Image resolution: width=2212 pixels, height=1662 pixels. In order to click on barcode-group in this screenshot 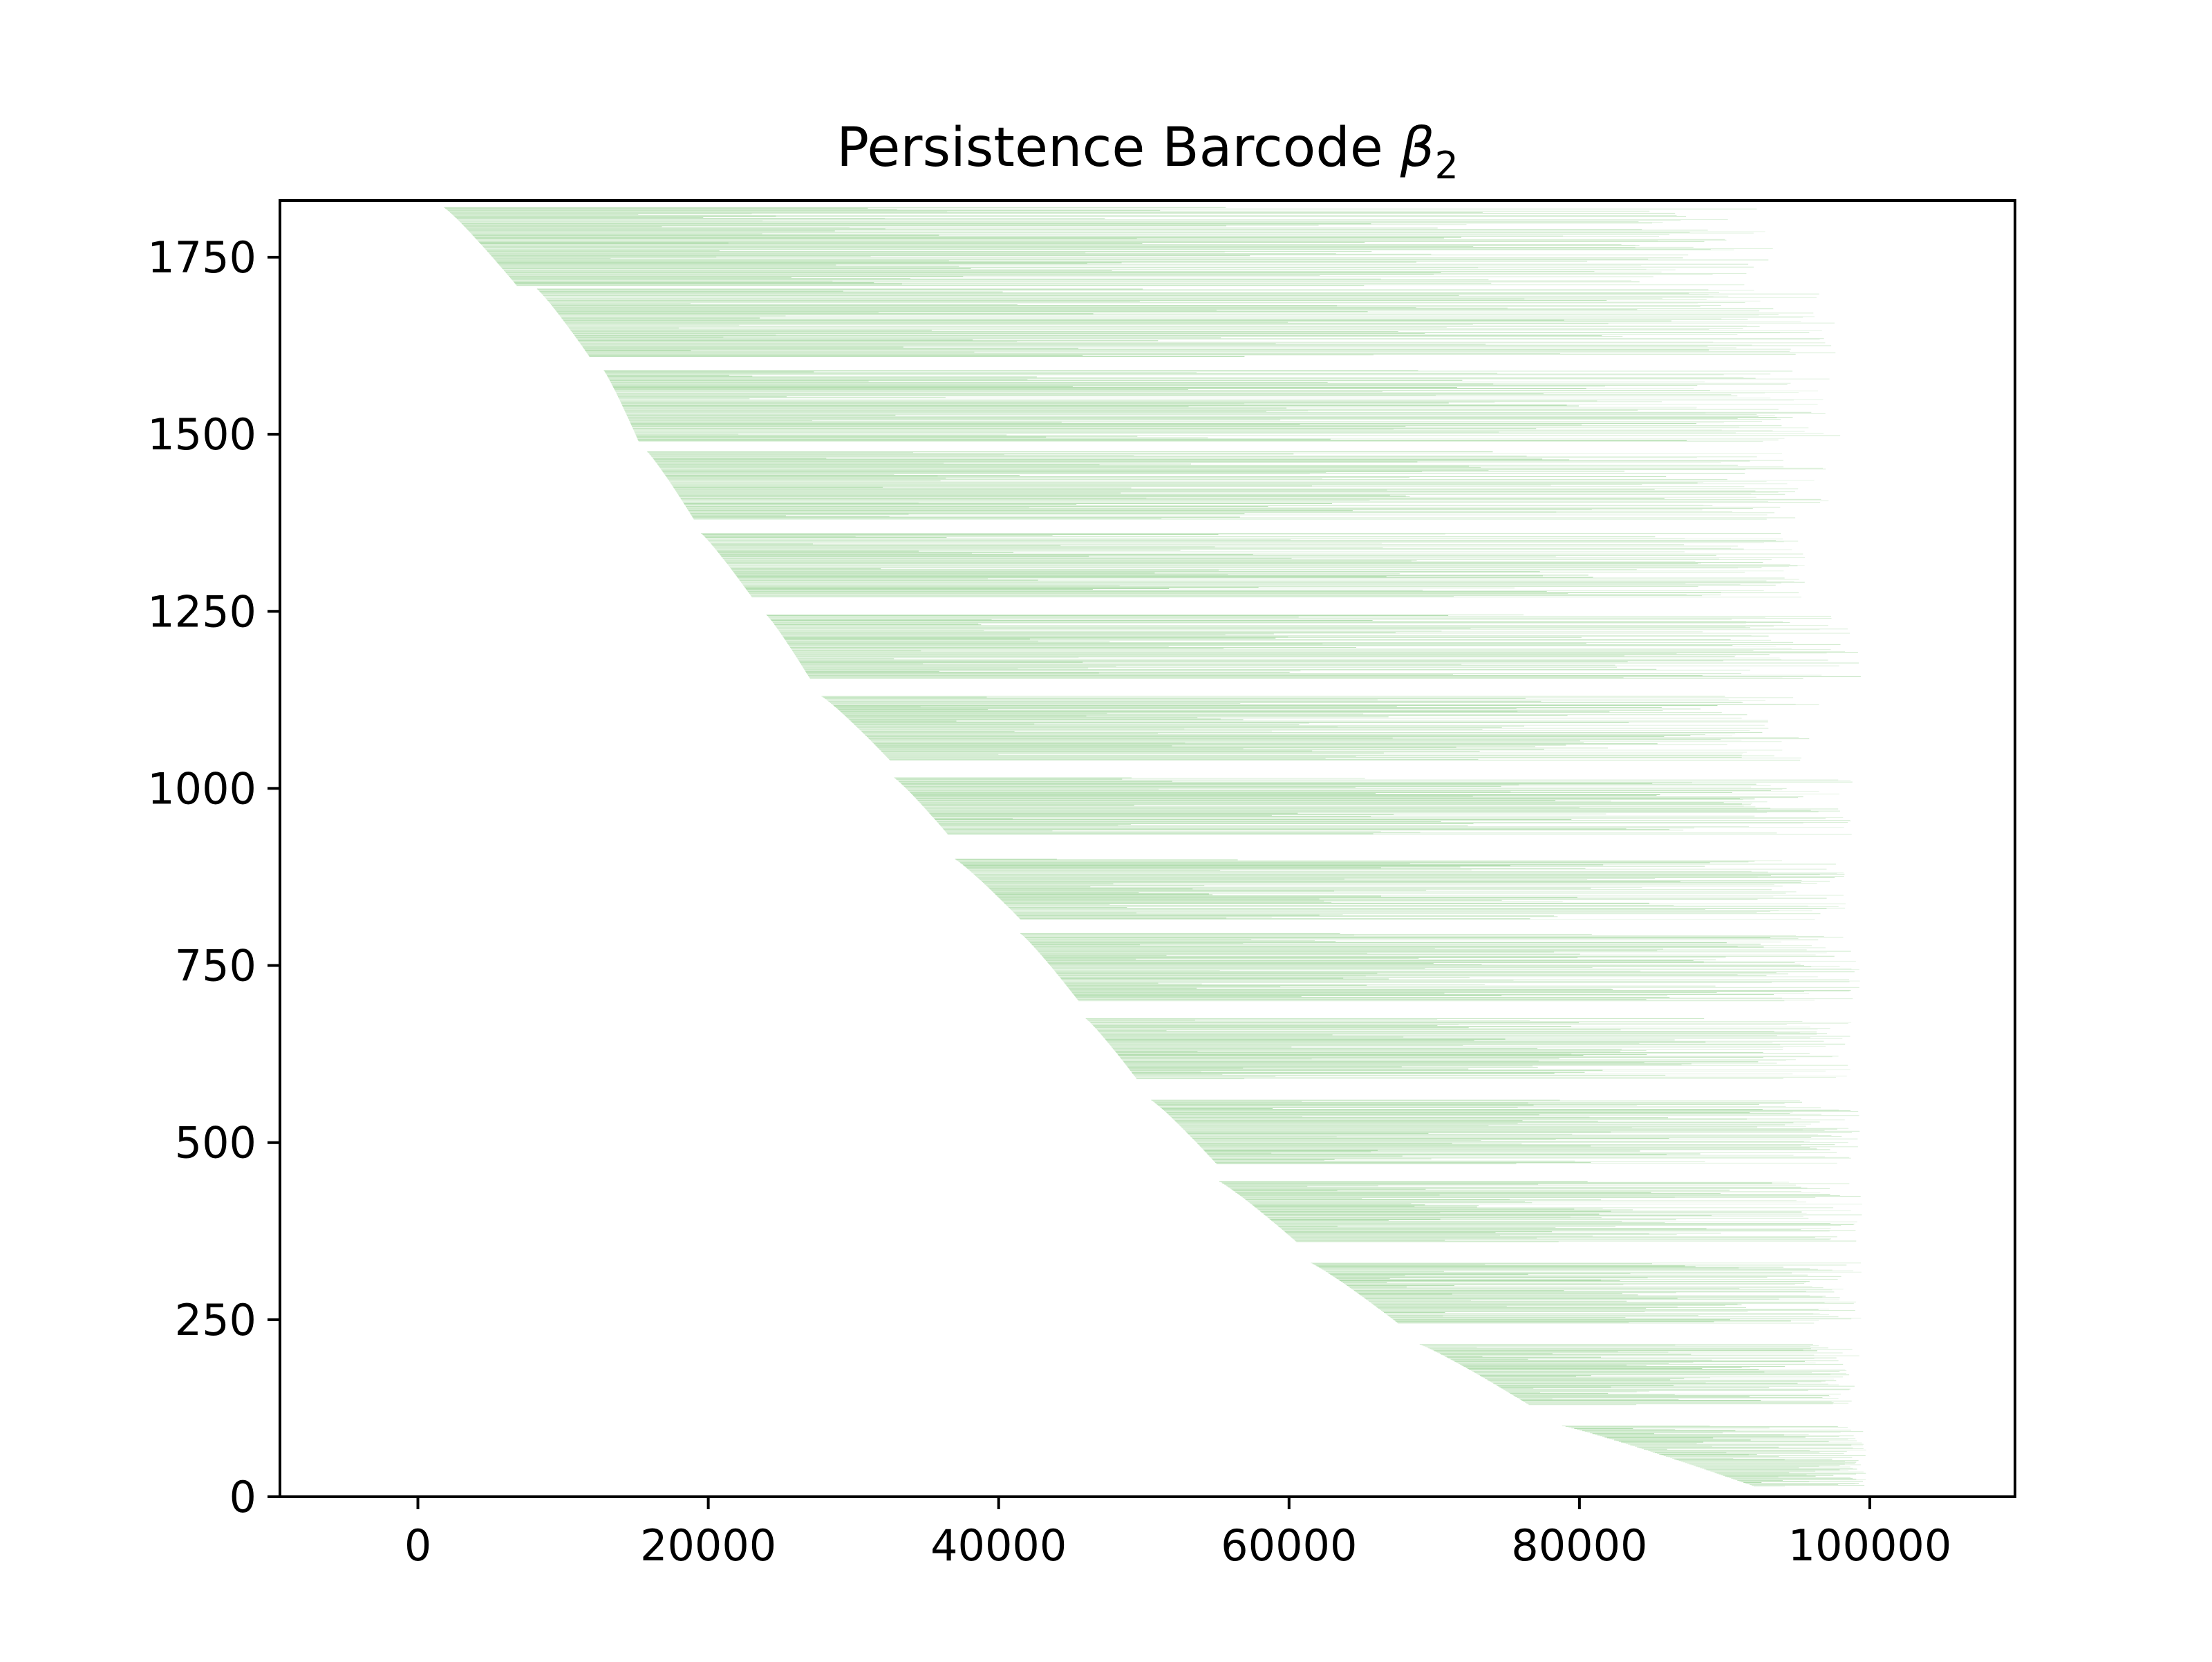, I will do `click(1313, 647)`.